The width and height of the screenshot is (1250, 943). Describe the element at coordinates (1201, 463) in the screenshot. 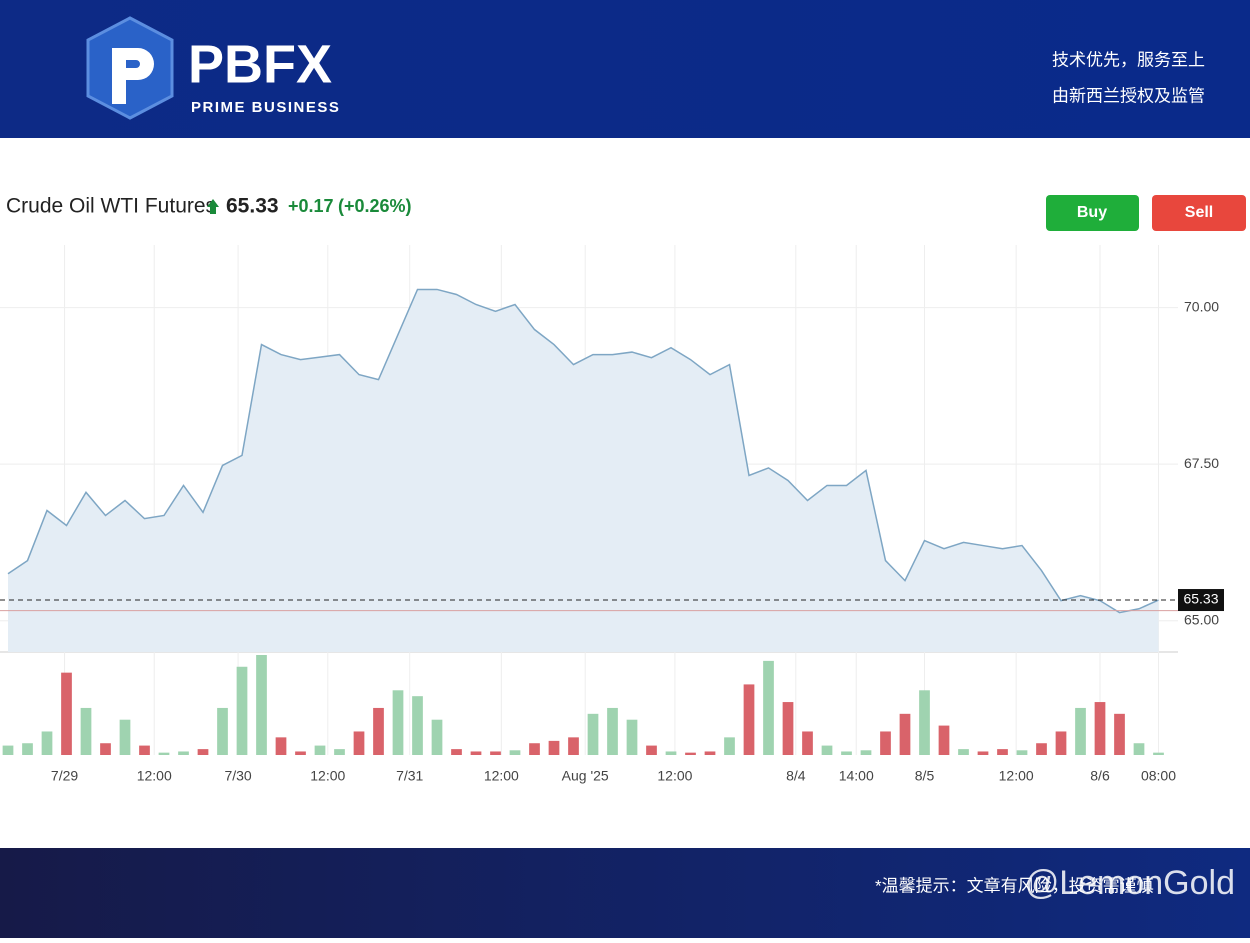

I see `y-tick-label: 67.50` at that location.